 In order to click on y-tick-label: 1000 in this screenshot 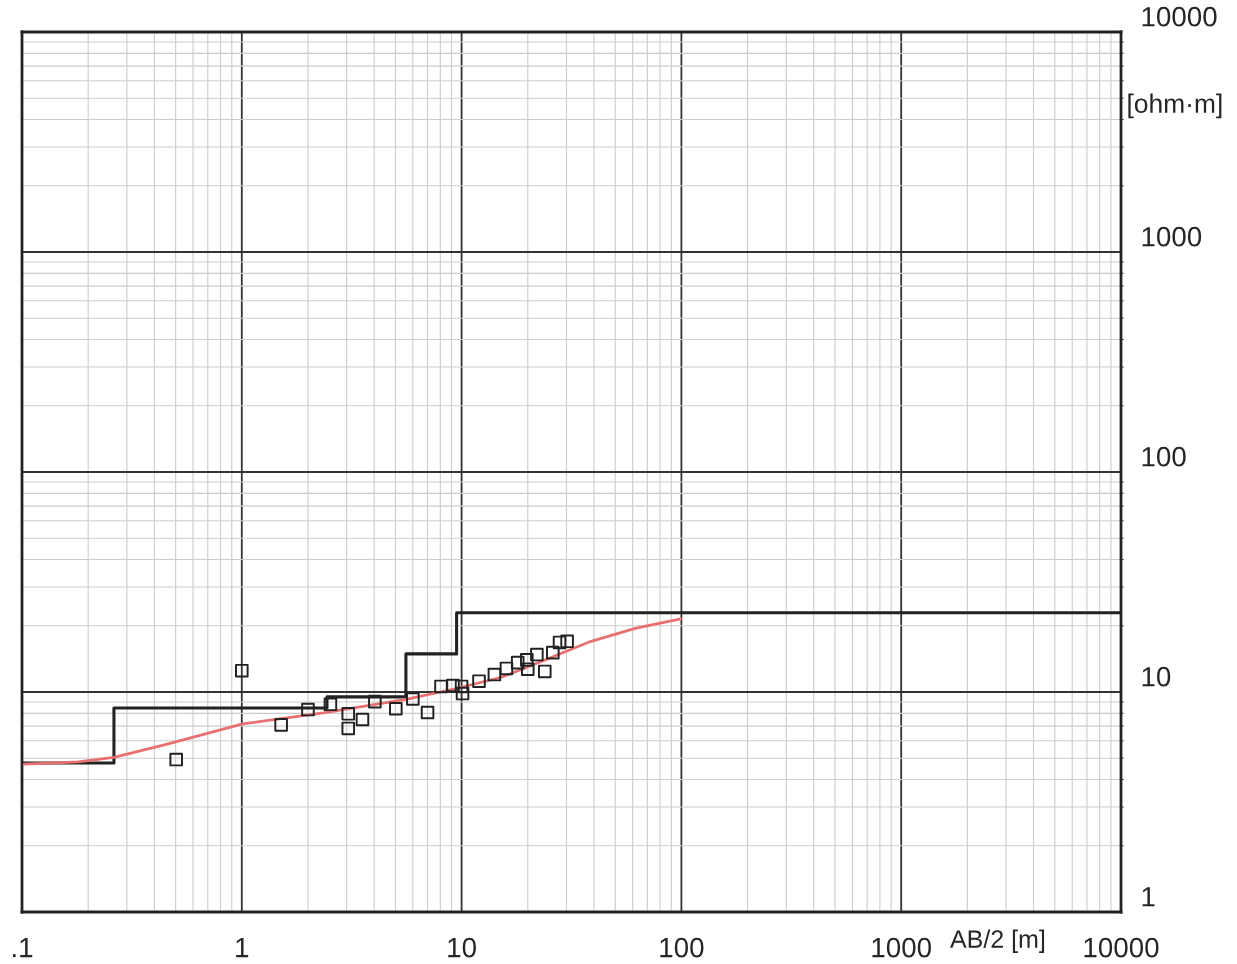, I will do `click(1172, 236)`.